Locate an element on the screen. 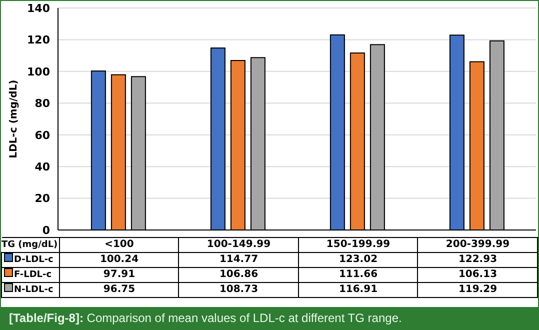 This screenshot has width=539, height=330. data-label: 108.73 is located at coordinates (238, 290).